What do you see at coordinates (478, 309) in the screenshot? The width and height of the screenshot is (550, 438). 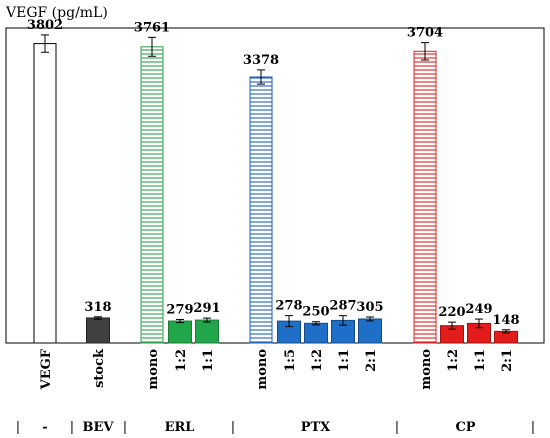 I see `value-label-12: 249` at bounding box center [478, 309].